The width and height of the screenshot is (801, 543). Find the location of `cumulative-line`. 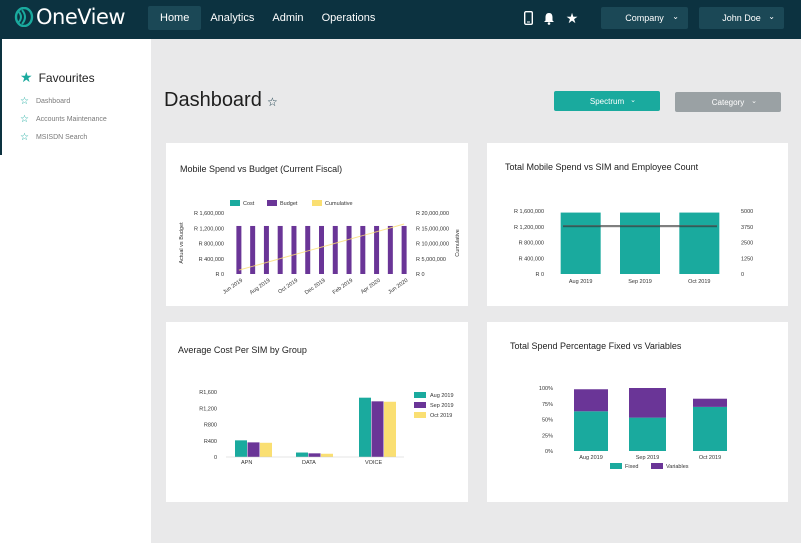

cumulative-line is located at coordinates (321, 247).